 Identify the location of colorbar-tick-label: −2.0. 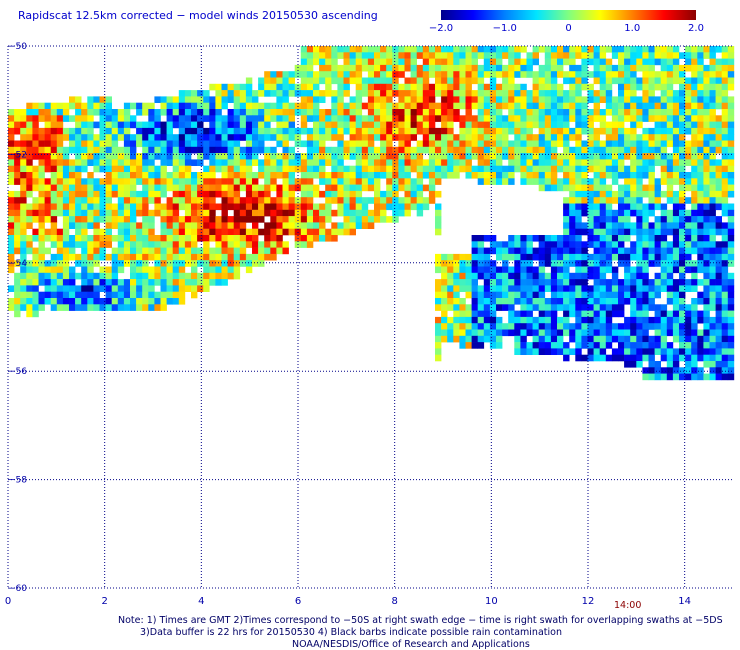
(441, 28).